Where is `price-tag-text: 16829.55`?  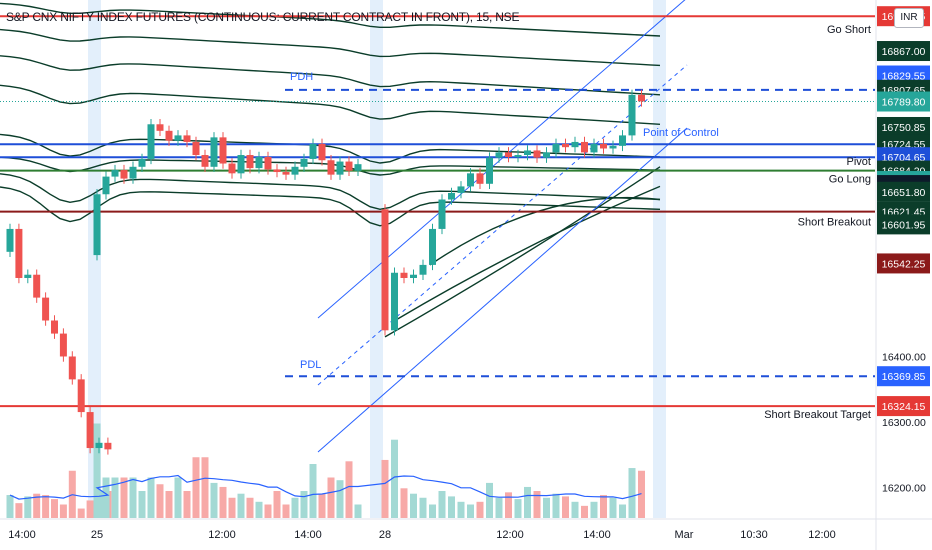
price-tag-text: 16829.55 is located at coordinates (904, 77).